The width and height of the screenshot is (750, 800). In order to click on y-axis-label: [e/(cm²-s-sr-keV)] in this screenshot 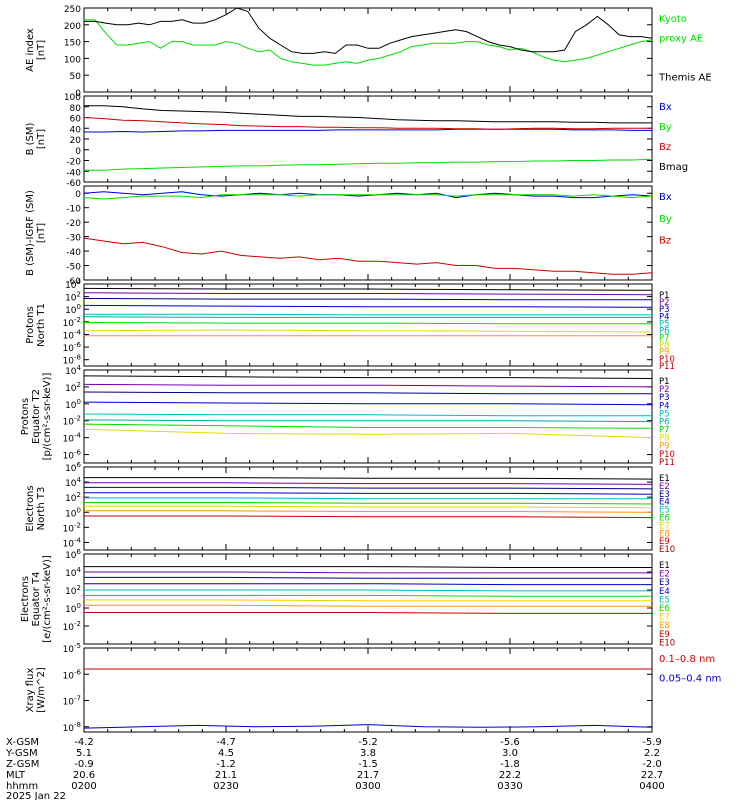, I will do `click(47, 599)`.